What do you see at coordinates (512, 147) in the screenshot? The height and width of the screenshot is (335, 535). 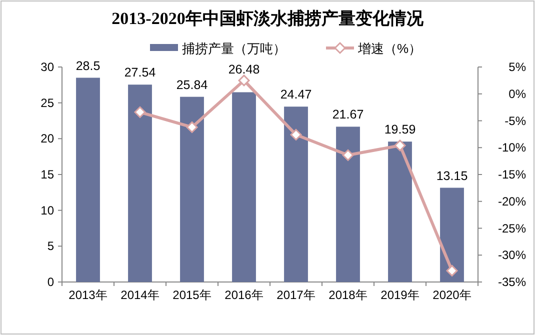 I see `y2-tick-label: -10%` at bounding box center [512, 147].